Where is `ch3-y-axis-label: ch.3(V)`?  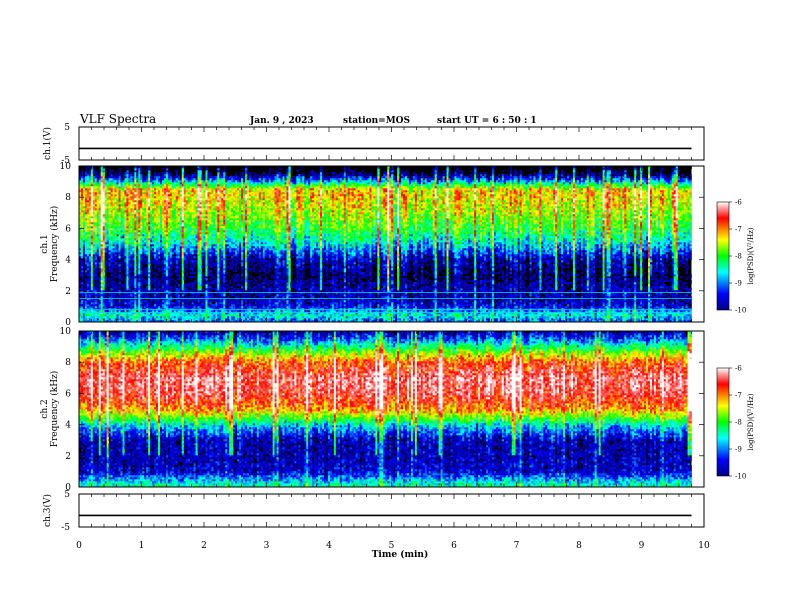 ch3-y-axis-label: ch.3(V) is located at coordinates (47, 510).